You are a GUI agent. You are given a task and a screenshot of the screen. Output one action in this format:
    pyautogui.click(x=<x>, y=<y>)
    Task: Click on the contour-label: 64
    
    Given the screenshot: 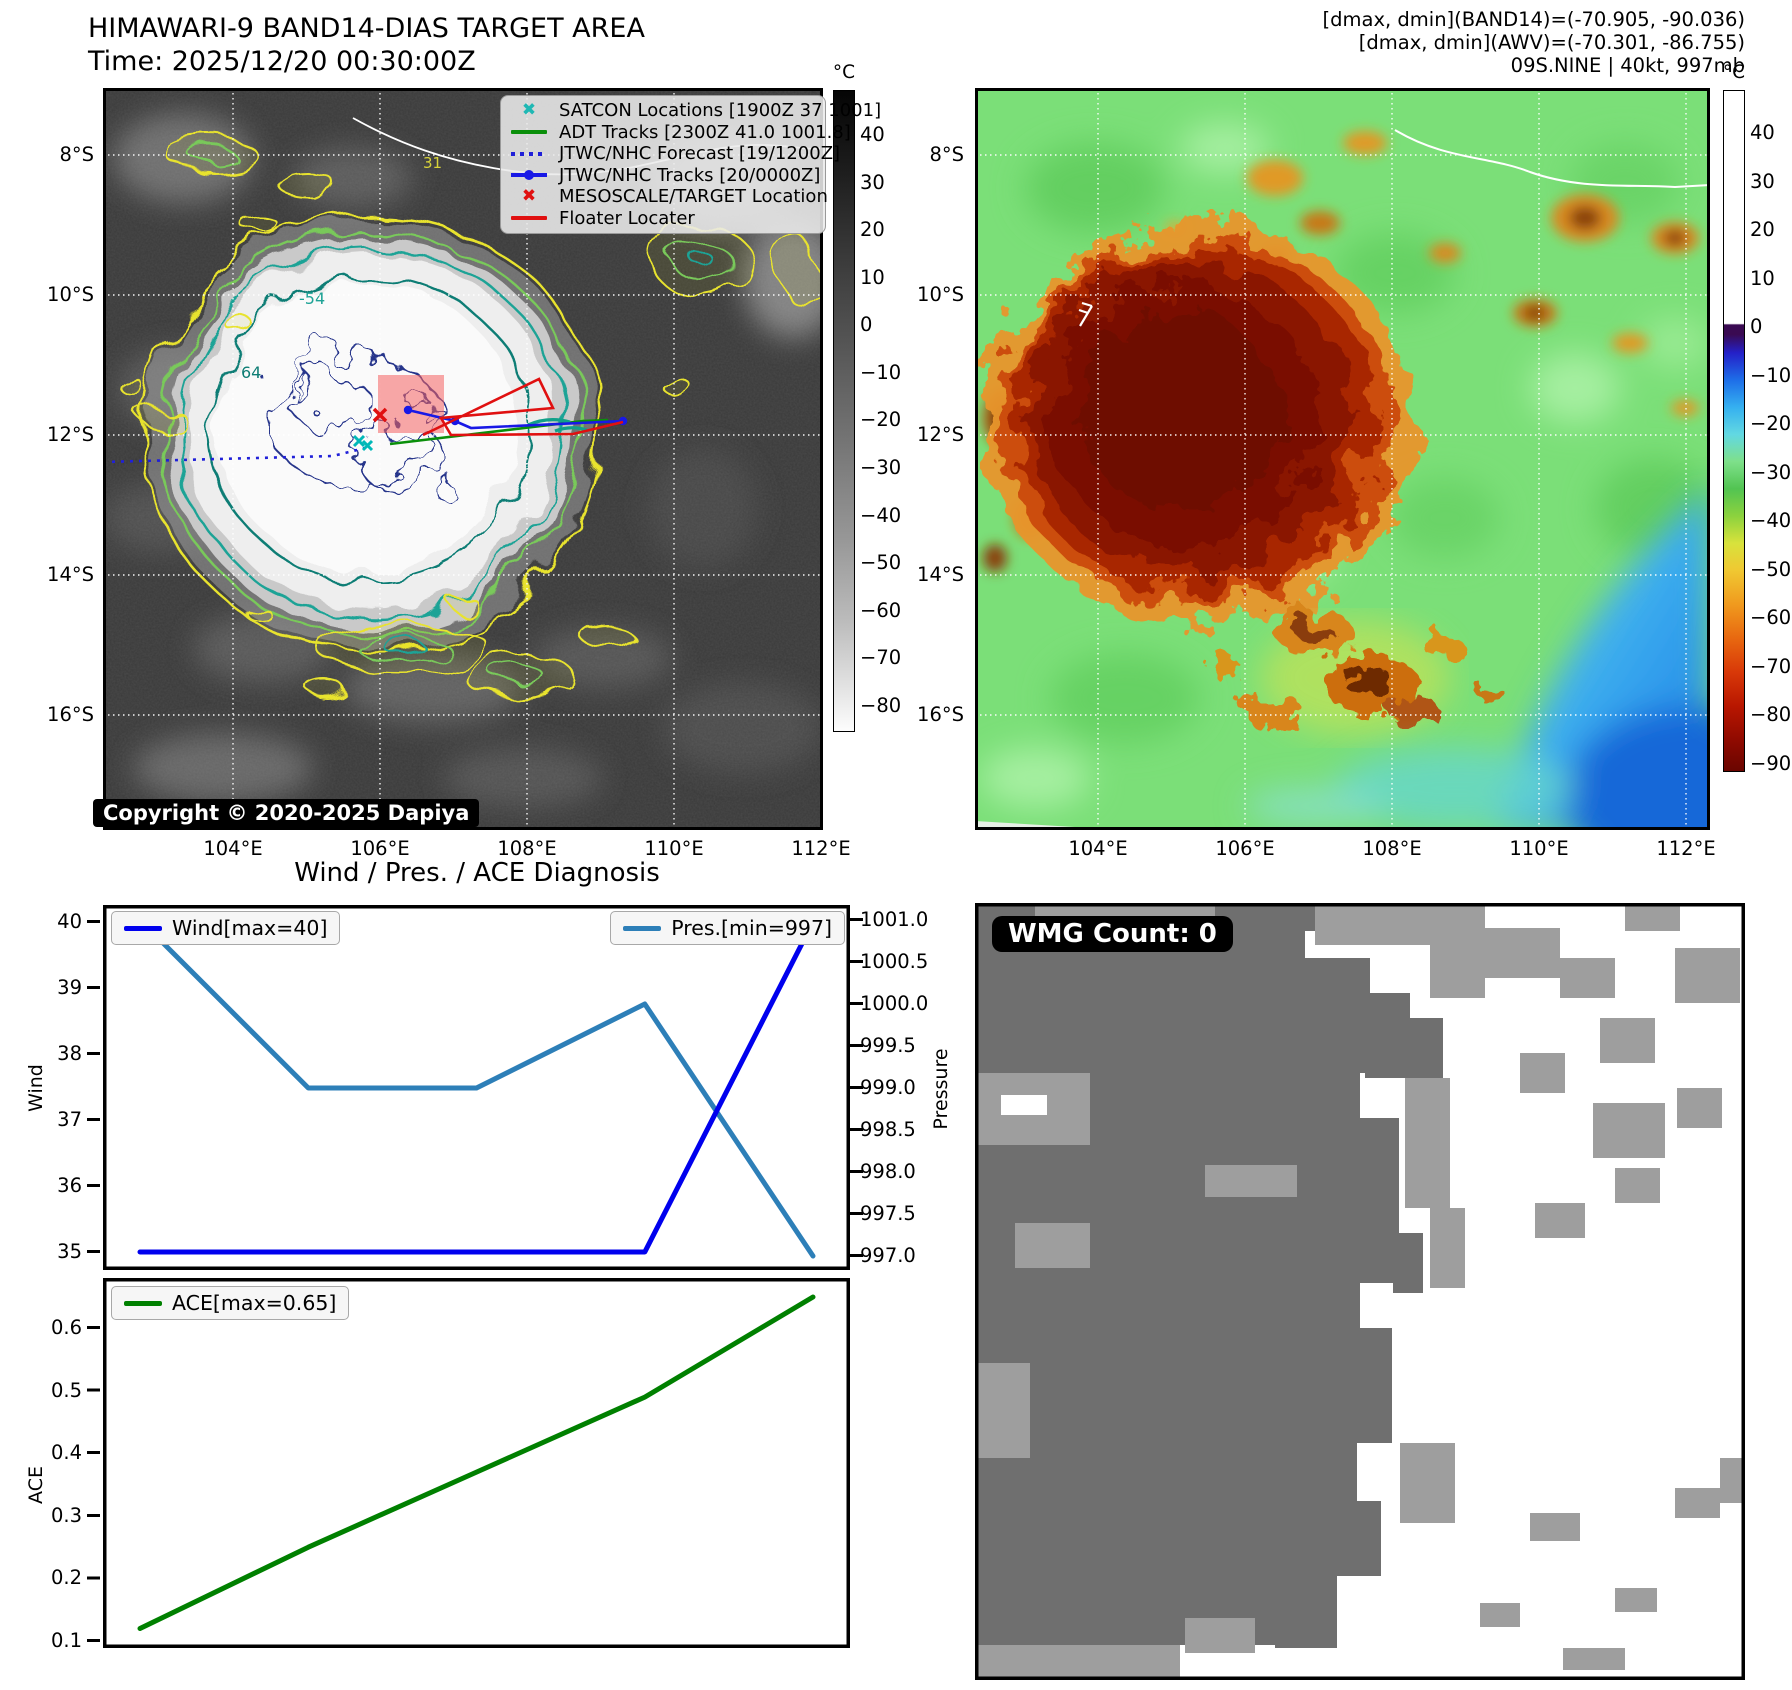 What is the action you would take?
    pyautogui.click(x=251, y=372)
    